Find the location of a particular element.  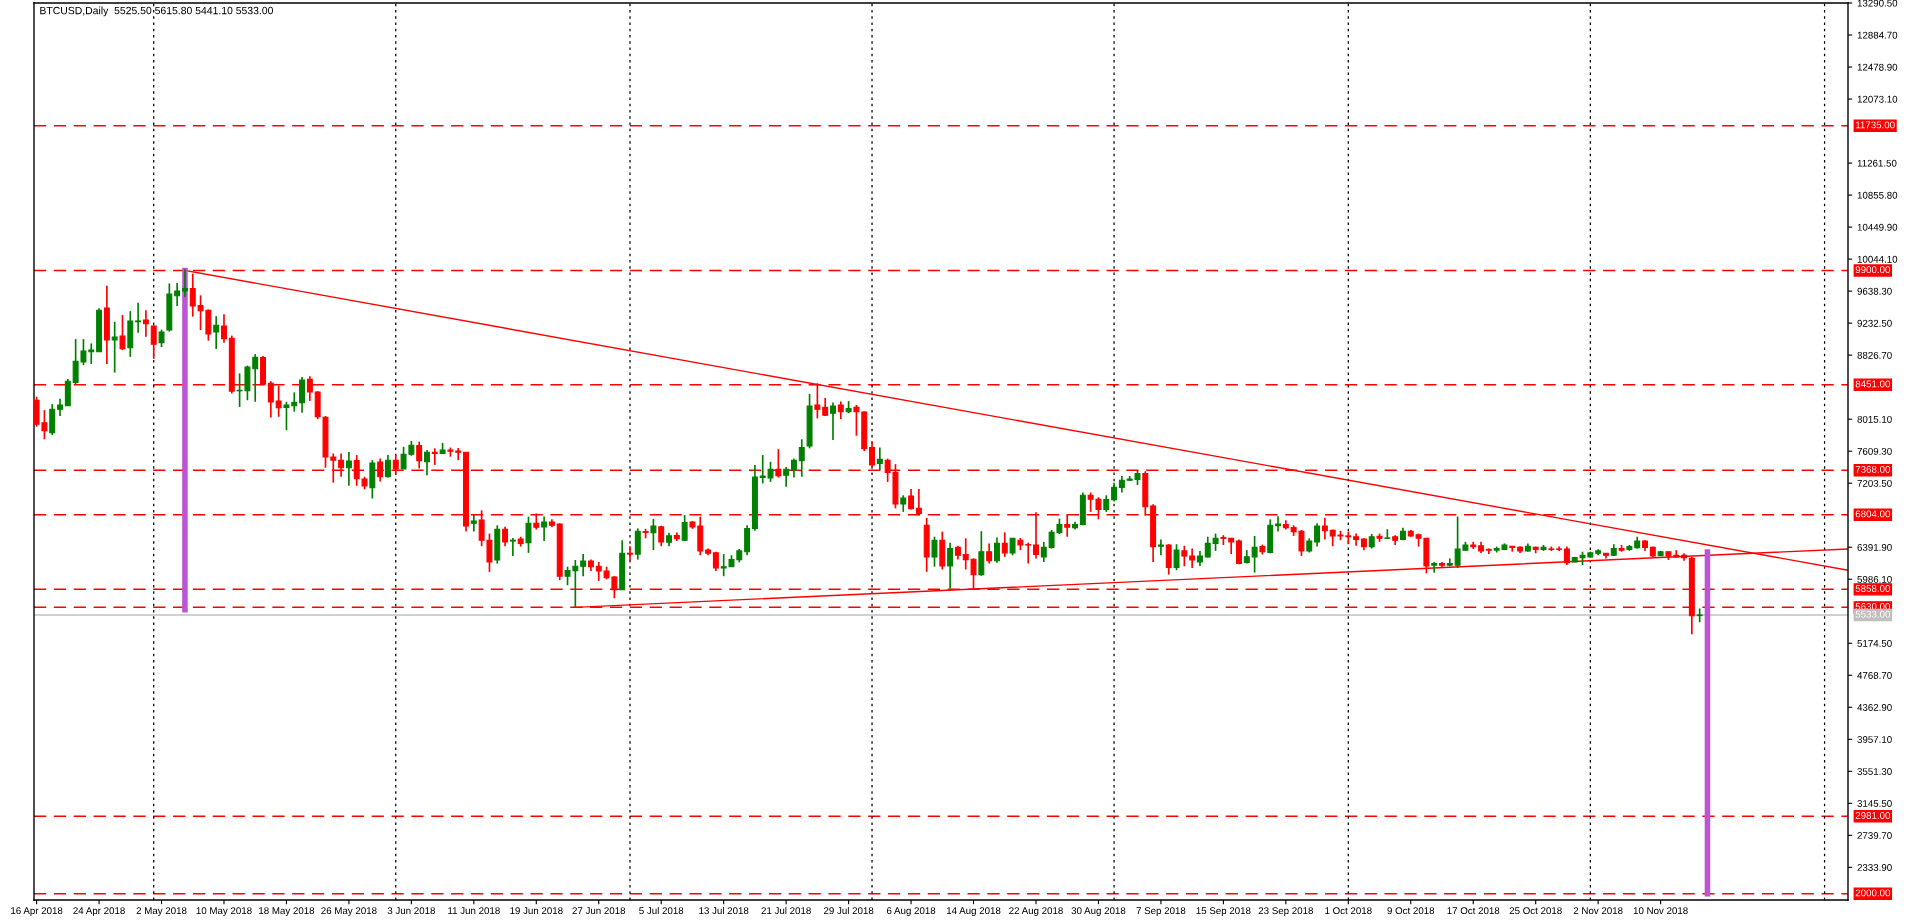

ref-line-label: 9900.00 is located at coordinates (1873, 270).